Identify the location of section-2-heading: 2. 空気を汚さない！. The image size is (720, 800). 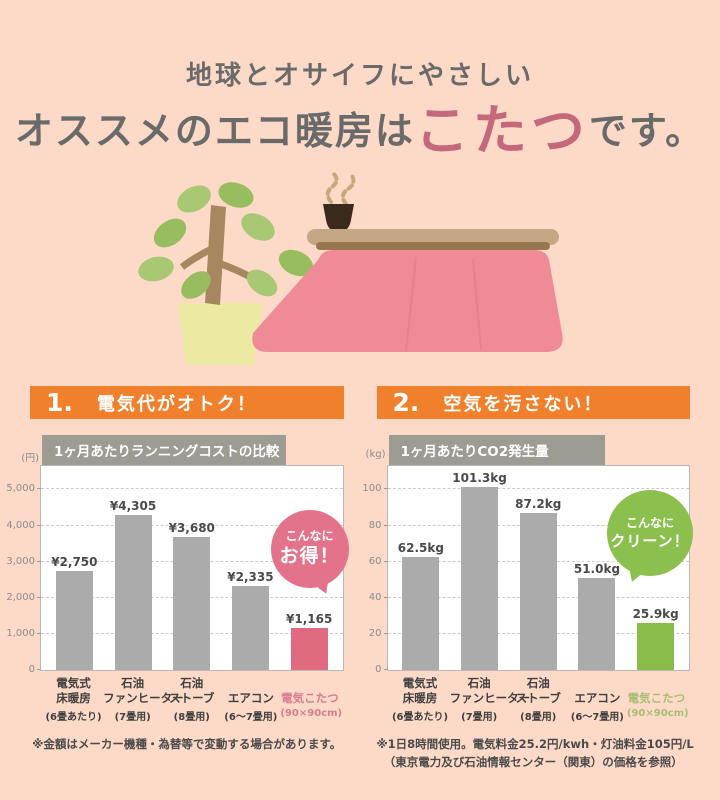
(533, 402).